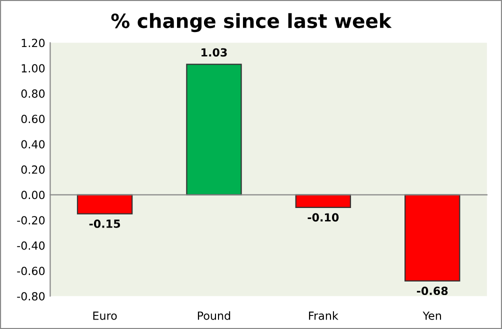  I want to click on y-tick-label: 0.00, so click(33, 195).